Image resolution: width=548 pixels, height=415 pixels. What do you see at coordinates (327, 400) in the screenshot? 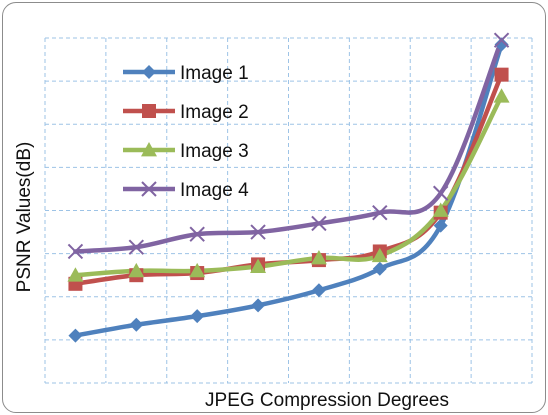
I see `x-axis-label: JPEG Compression Degrees` at bounding box center [327, 400].